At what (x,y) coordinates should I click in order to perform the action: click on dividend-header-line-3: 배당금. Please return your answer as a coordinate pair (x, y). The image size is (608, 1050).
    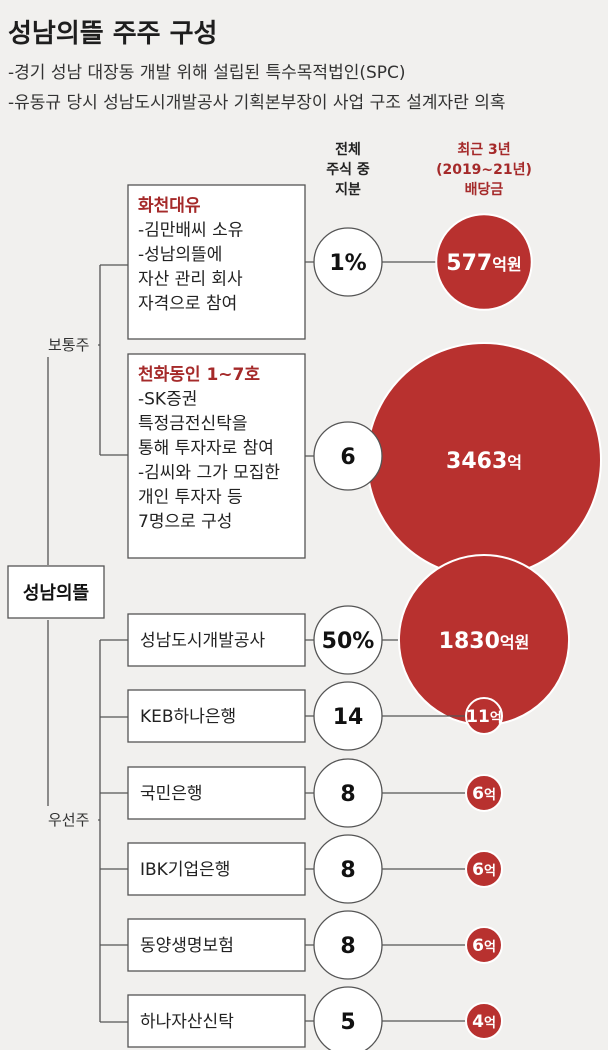
    Looking at the image, I should click on (484, 189).